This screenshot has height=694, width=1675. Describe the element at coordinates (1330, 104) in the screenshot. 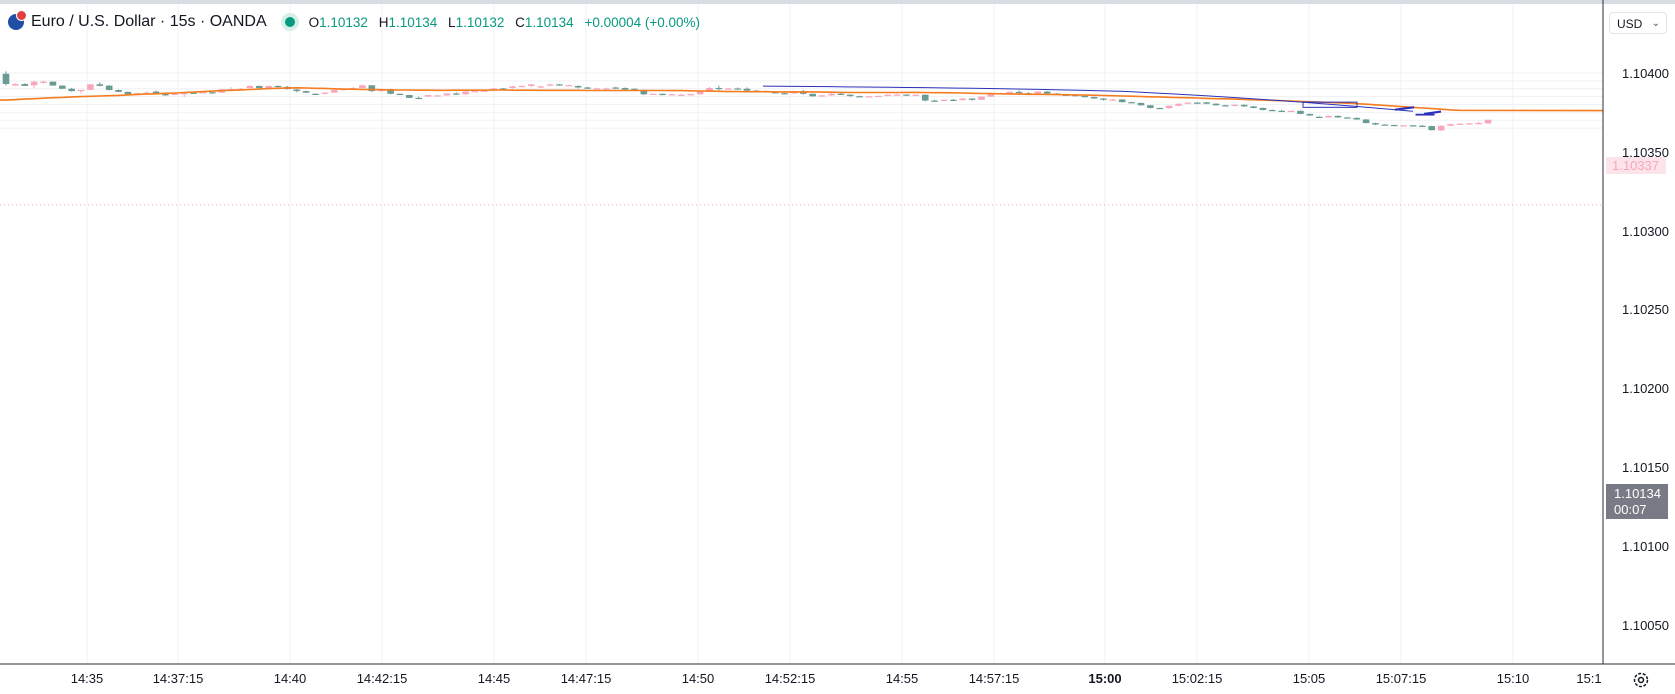

I see `rectangle-drawing` at that location.